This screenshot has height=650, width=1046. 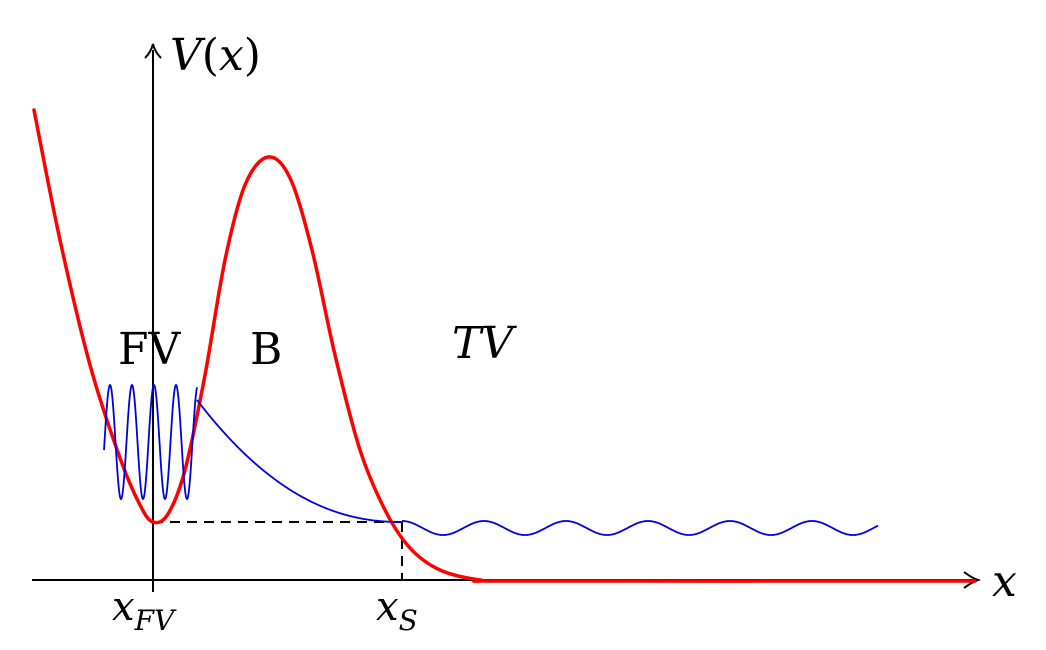 What do you see at coordinates (640, 528) in the screenshot?
I see `wavefunction-true-vacuum` at bounding box center [640, 528].